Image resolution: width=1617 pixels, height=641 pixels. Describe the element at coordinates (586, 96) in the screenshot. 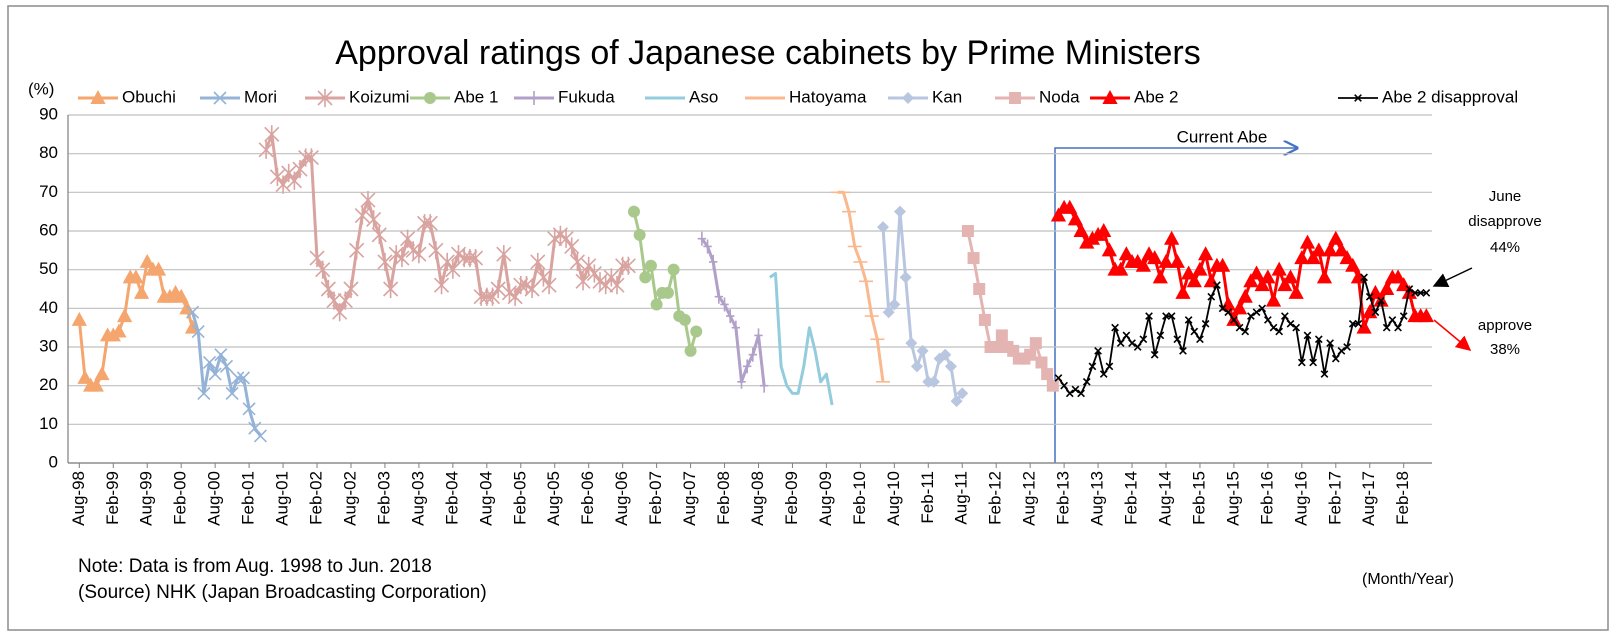

I see `legend-label: Fukuda` at that location.